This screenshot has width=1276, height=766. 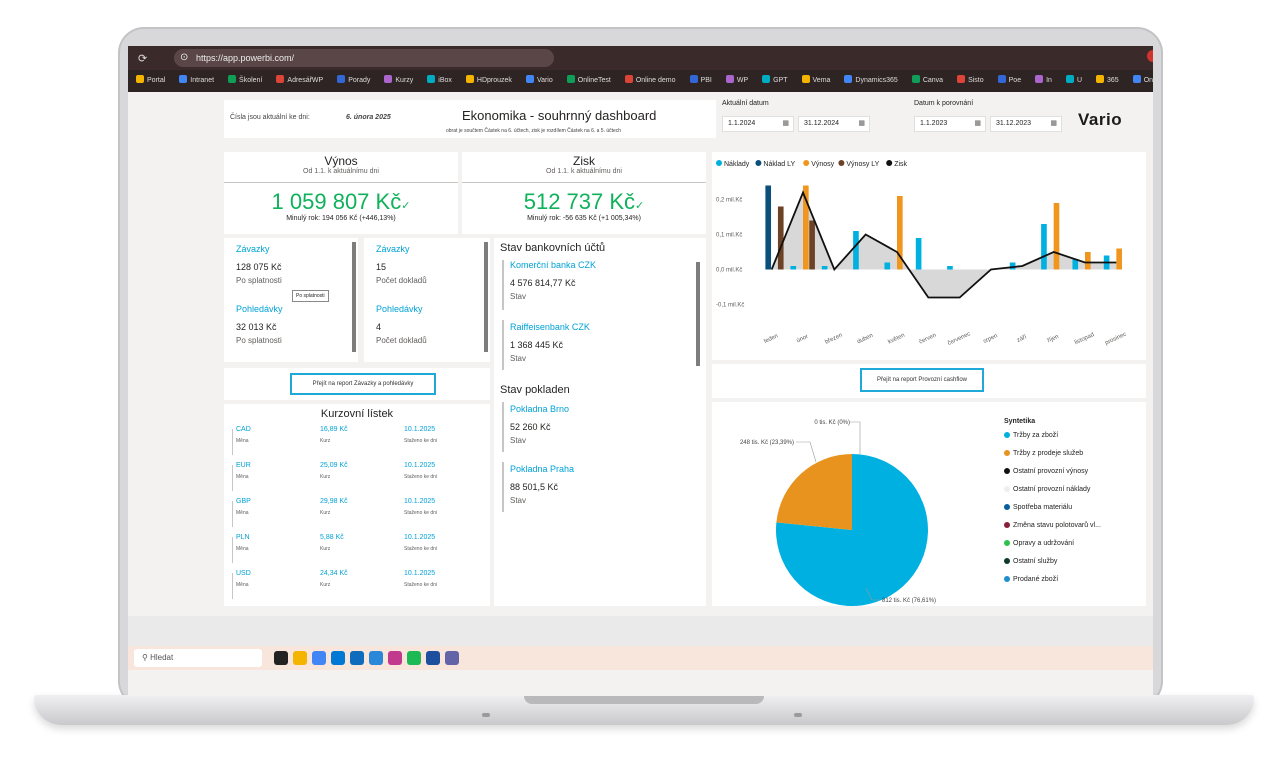 What do you see at coordinates (248, 79) in the screenshot?
I see `bookmark-2: Školení` at bounding box center [248, 79].